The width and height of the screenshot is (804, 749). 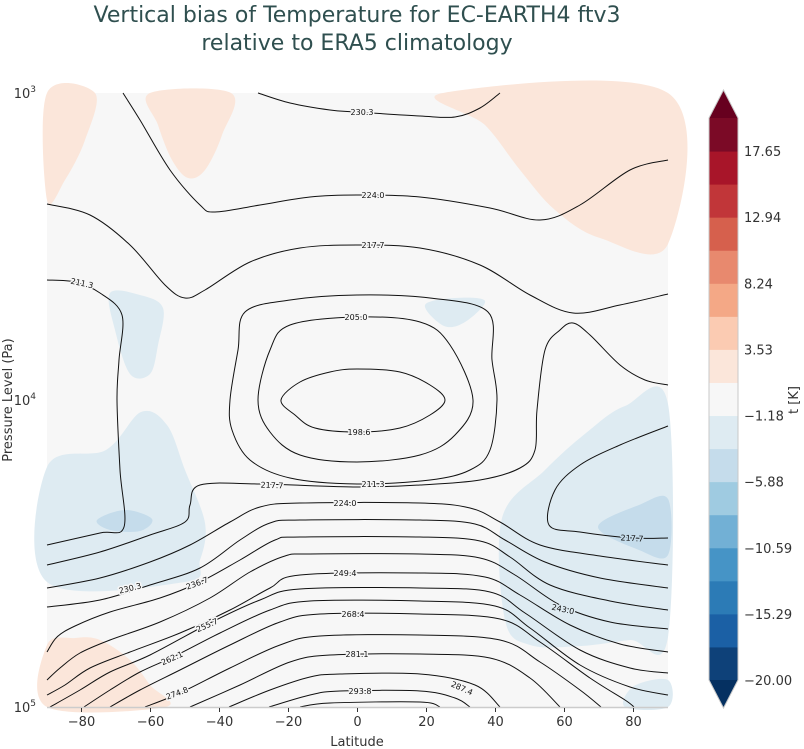 I want to click on x-axis-label: Latitude, so click(x=357, y=742).